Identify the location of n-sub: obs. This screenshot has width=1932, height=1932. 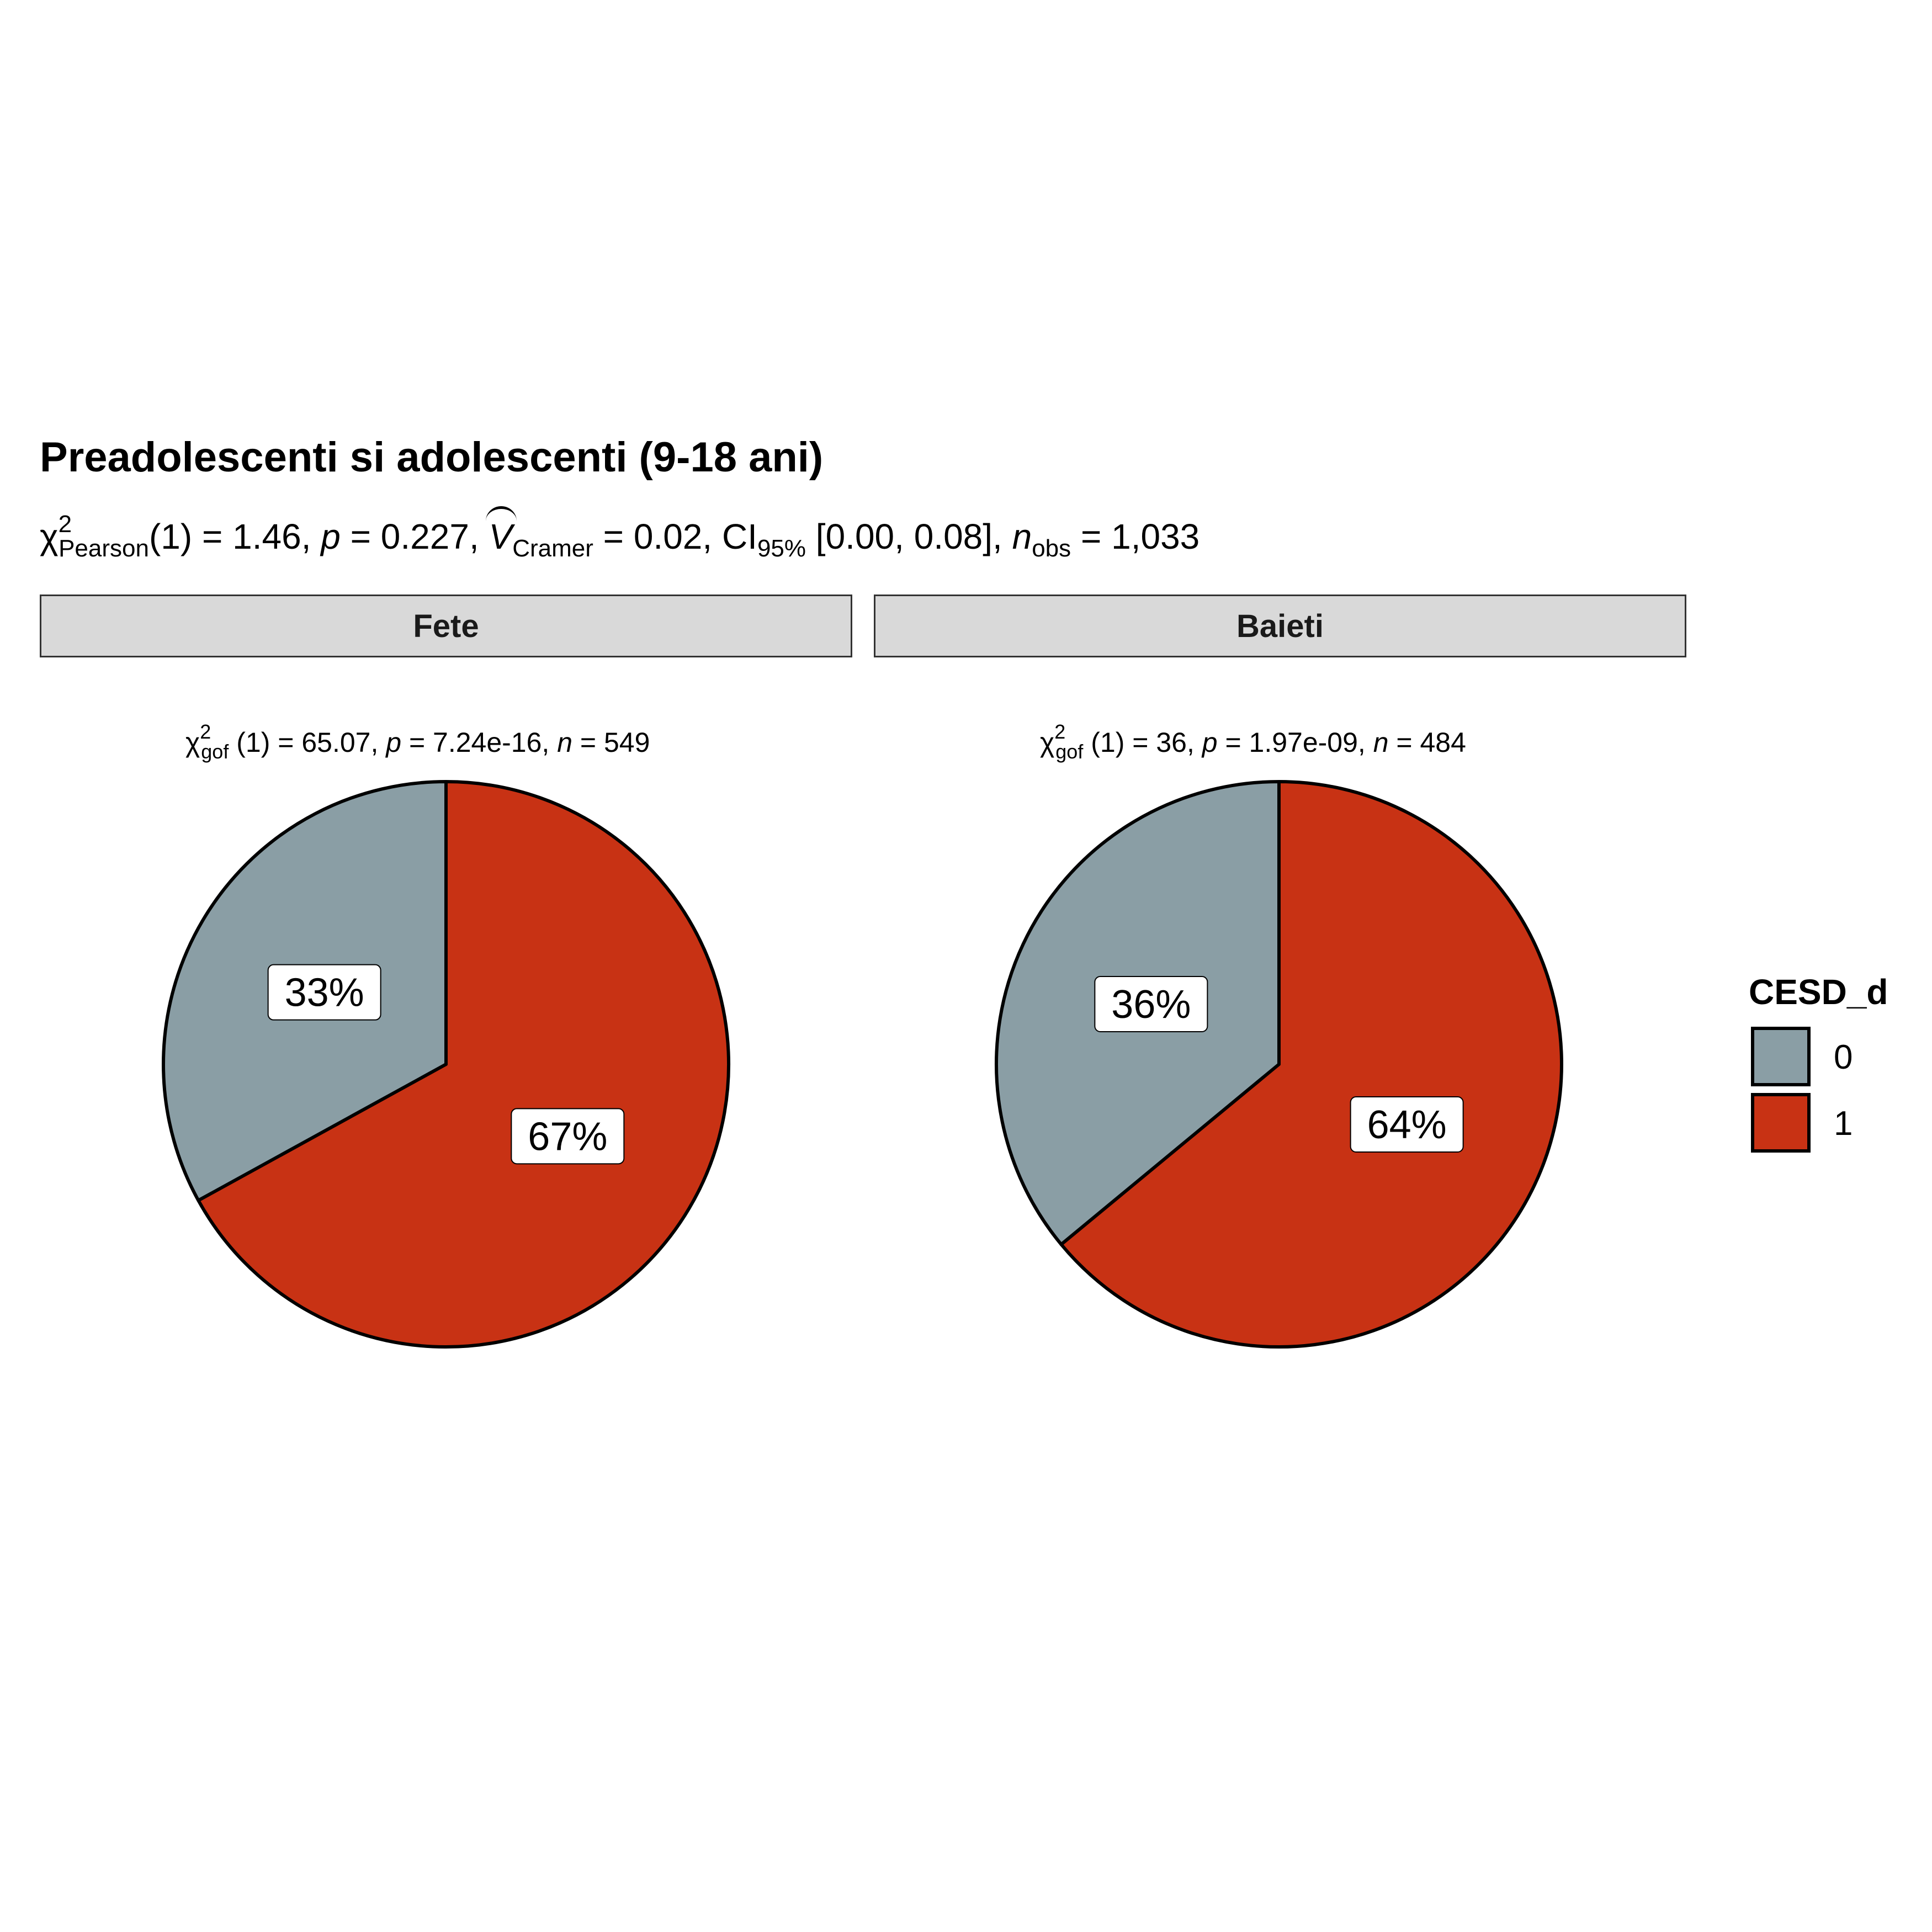
(1052, 549).